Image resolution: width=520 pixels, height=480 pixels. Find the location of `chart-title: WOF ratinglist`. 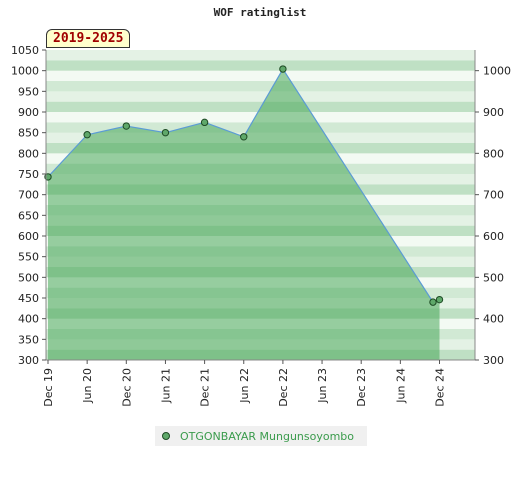

chart-title: WOF ratinglist is located at coordinates (260, 12).